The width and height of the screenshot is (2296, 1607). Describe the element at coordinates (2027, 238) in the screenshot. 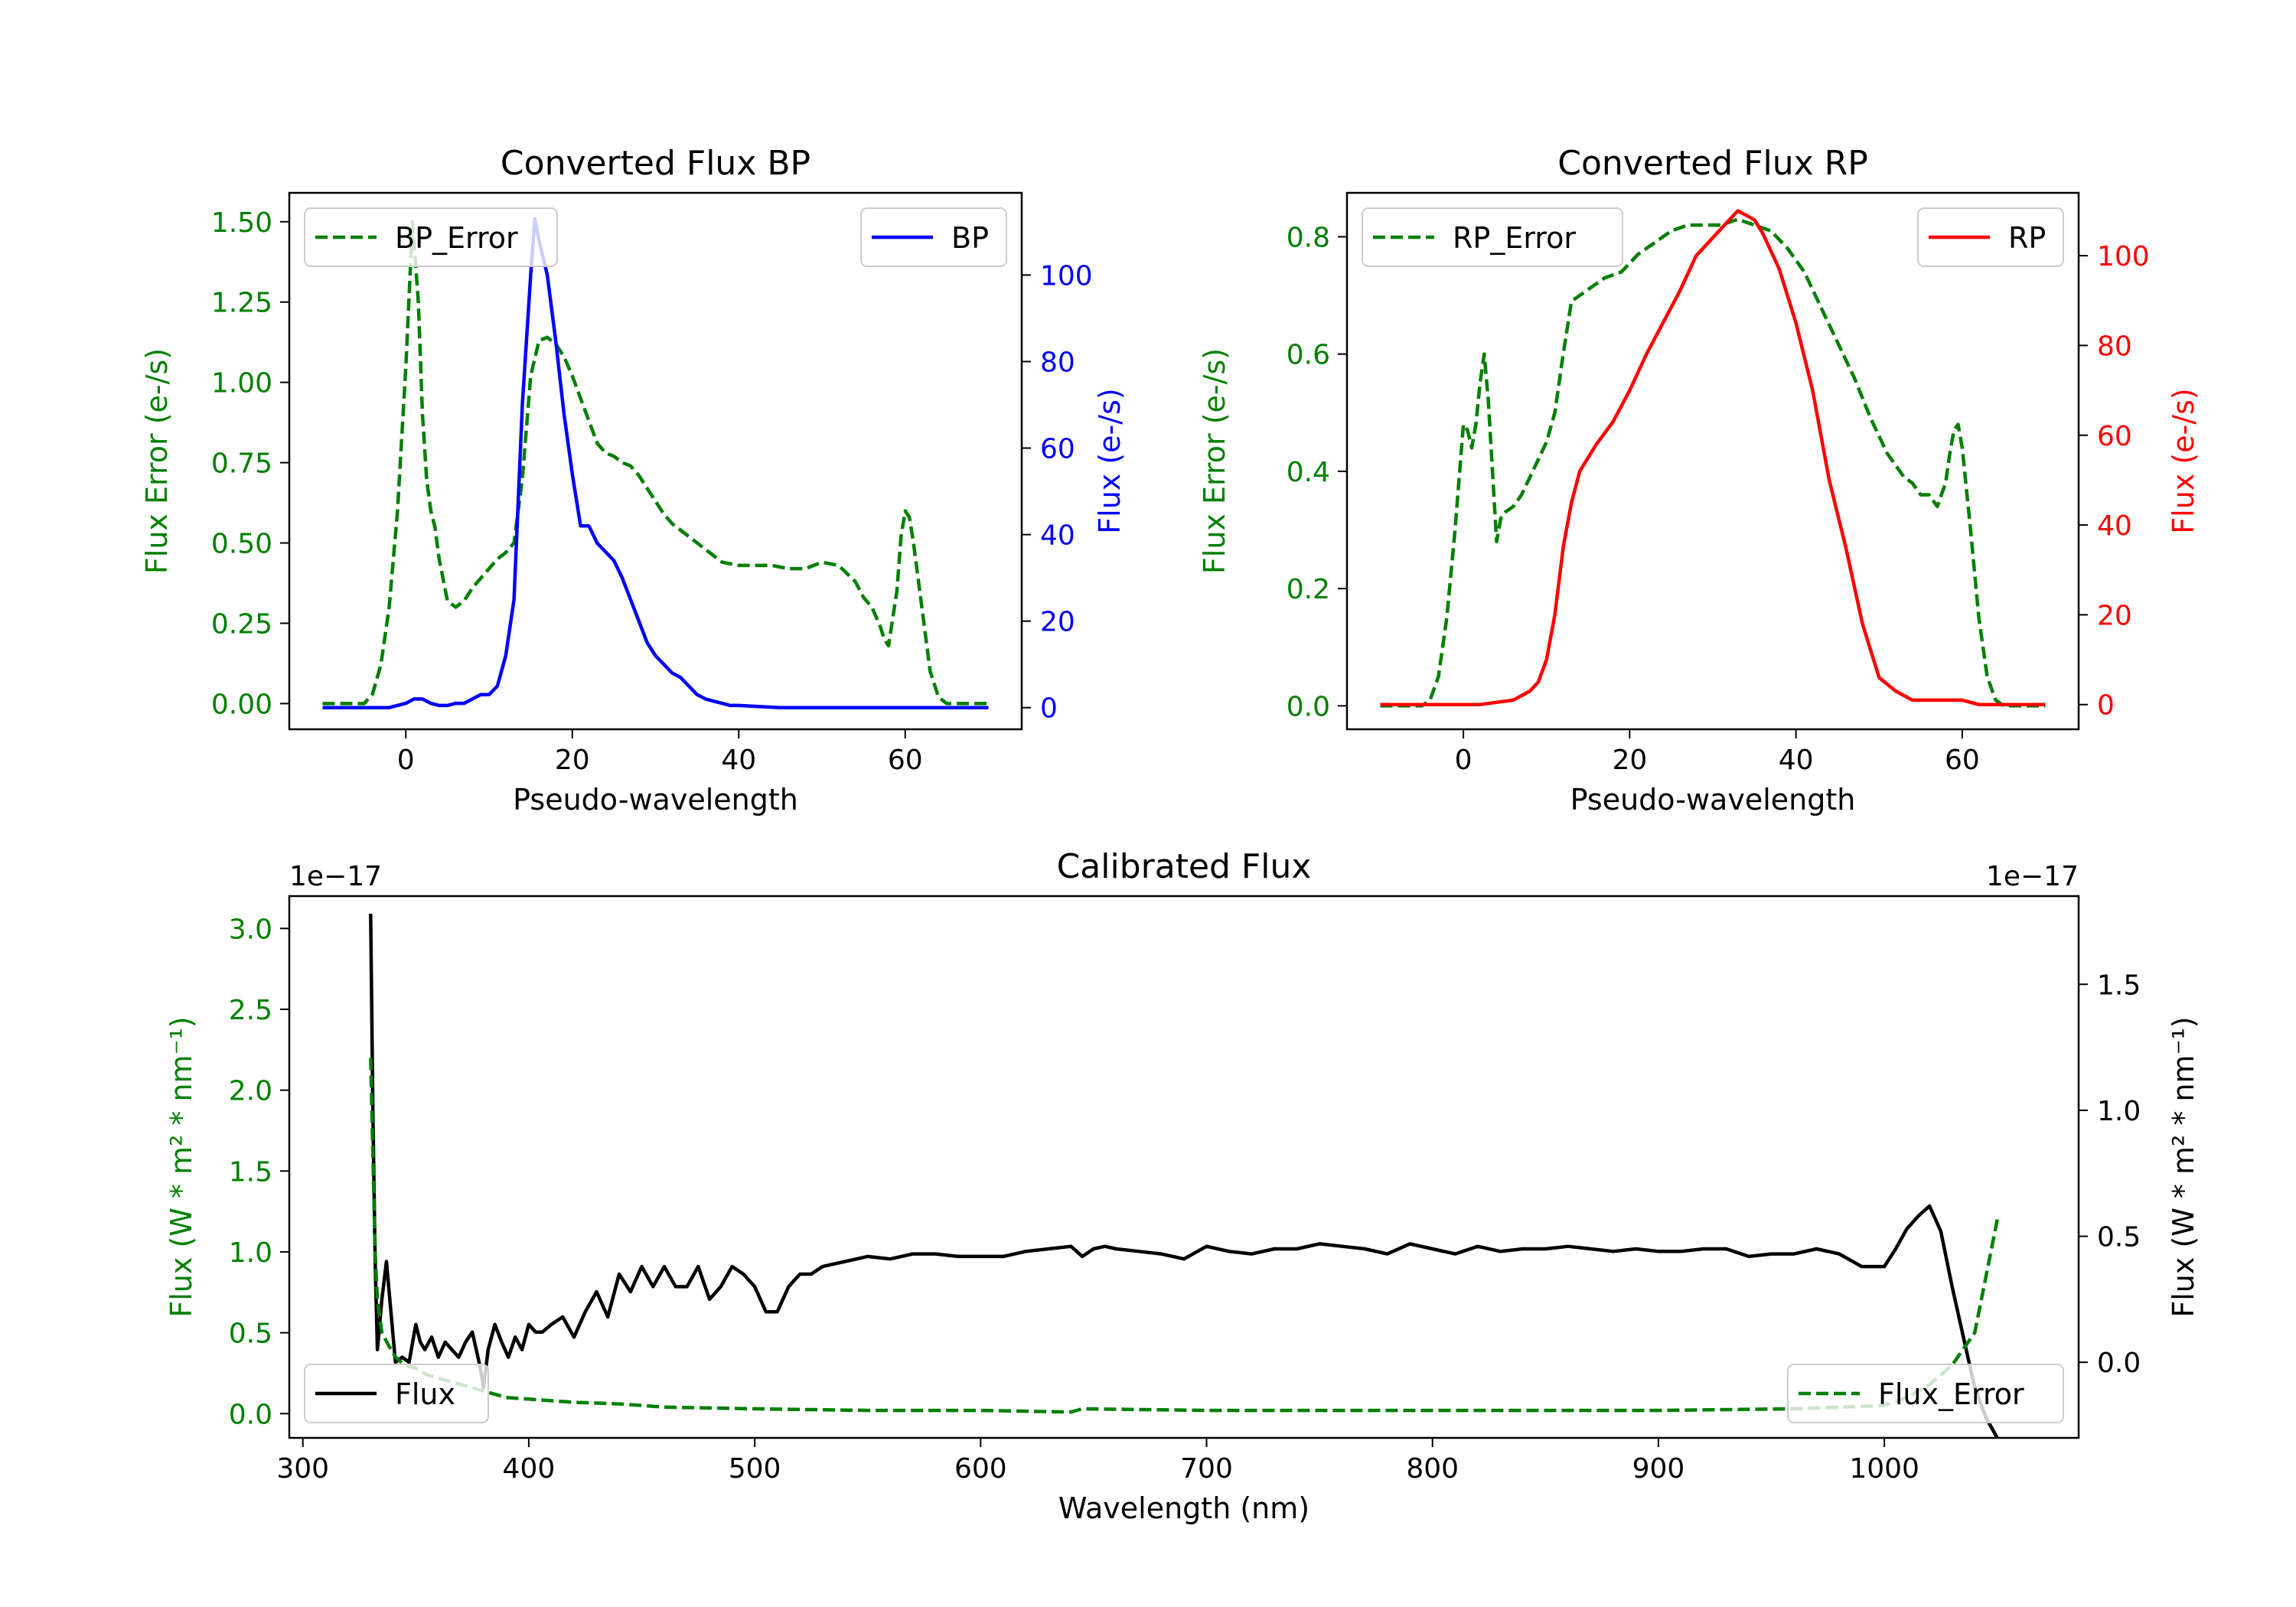

I see `legend-label: RP` at that location.